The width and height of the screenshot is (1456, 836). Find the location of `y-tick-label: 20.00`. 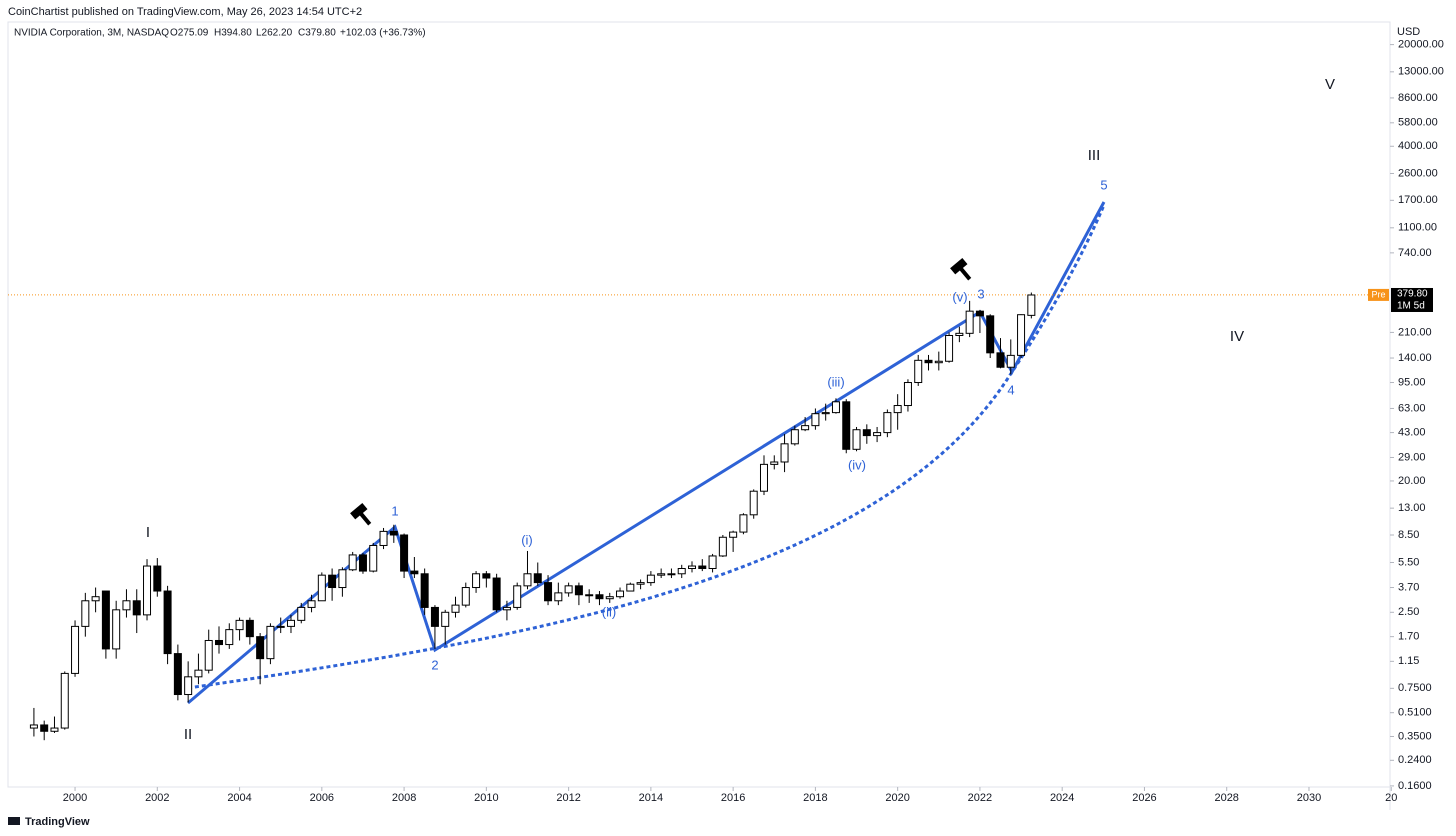

y-tick-label: 20.00 is located at coordinates (1412, 481).